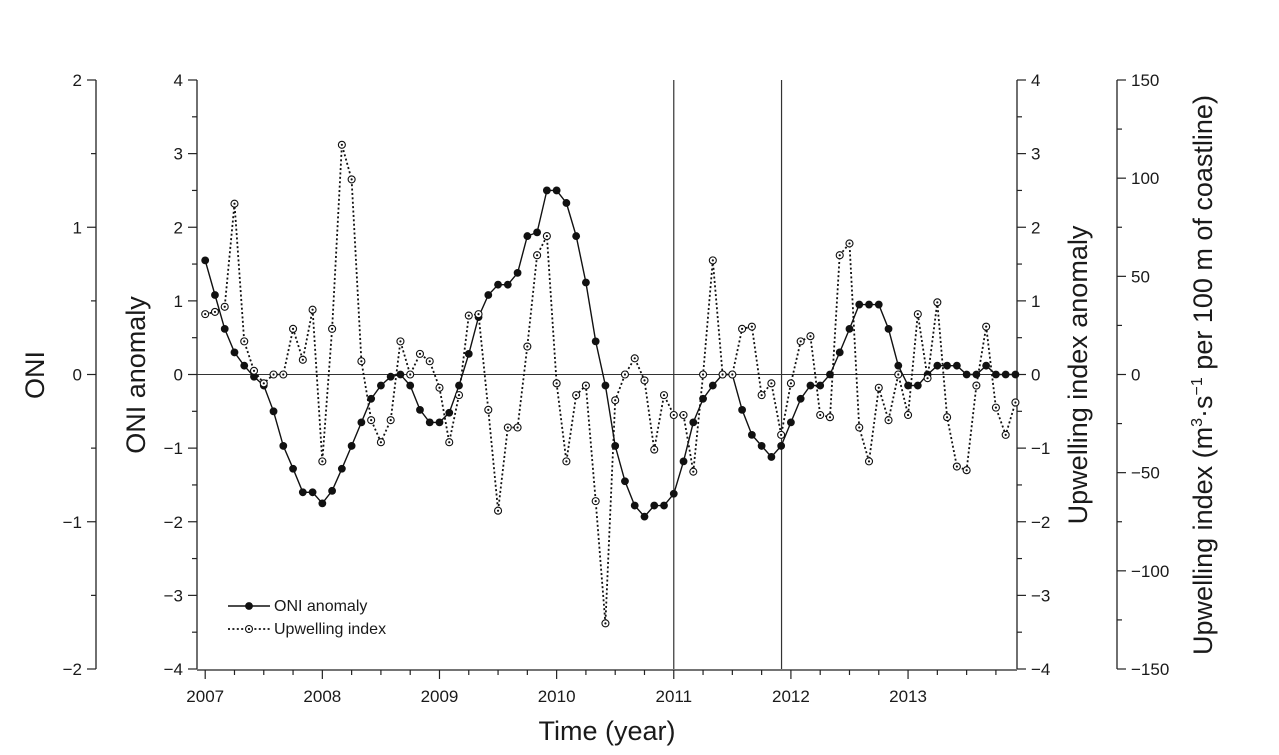 Image resolution: width=1279 pixels, height=755 pixels. What do you see at coordinates (1035, 375) in the screenshot?
I see `upwelling-anomaly-tick-label: 0` at bounding box center [1035, 375].